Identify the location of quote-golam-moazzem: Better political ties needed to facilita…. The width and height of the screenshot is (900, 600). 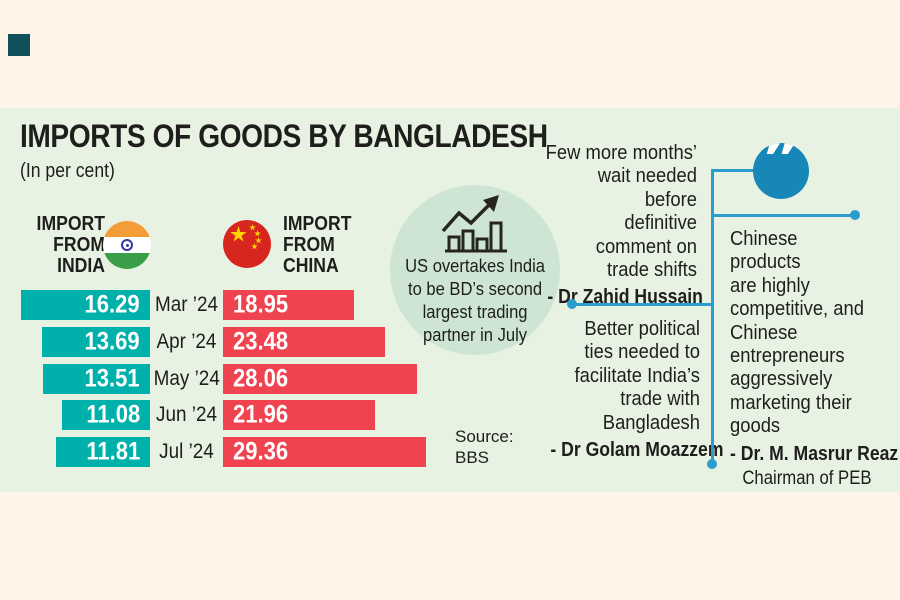
(627, 390).